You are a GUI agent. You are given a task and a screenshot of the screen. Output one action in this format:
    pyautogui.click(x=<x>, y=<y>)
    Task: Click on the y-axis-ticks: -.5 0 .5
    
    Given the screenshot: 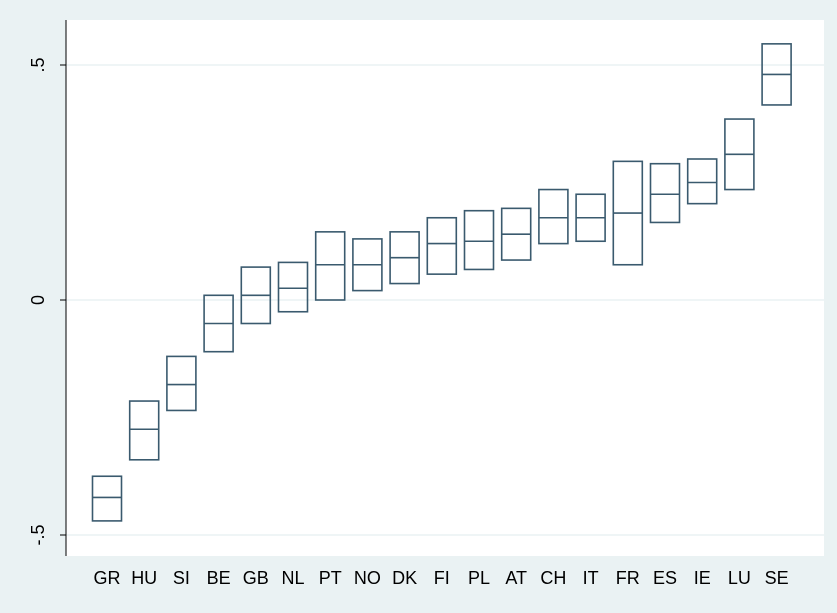 What is the action you would take?
    pyautogui.click(x=47, y=301)
    